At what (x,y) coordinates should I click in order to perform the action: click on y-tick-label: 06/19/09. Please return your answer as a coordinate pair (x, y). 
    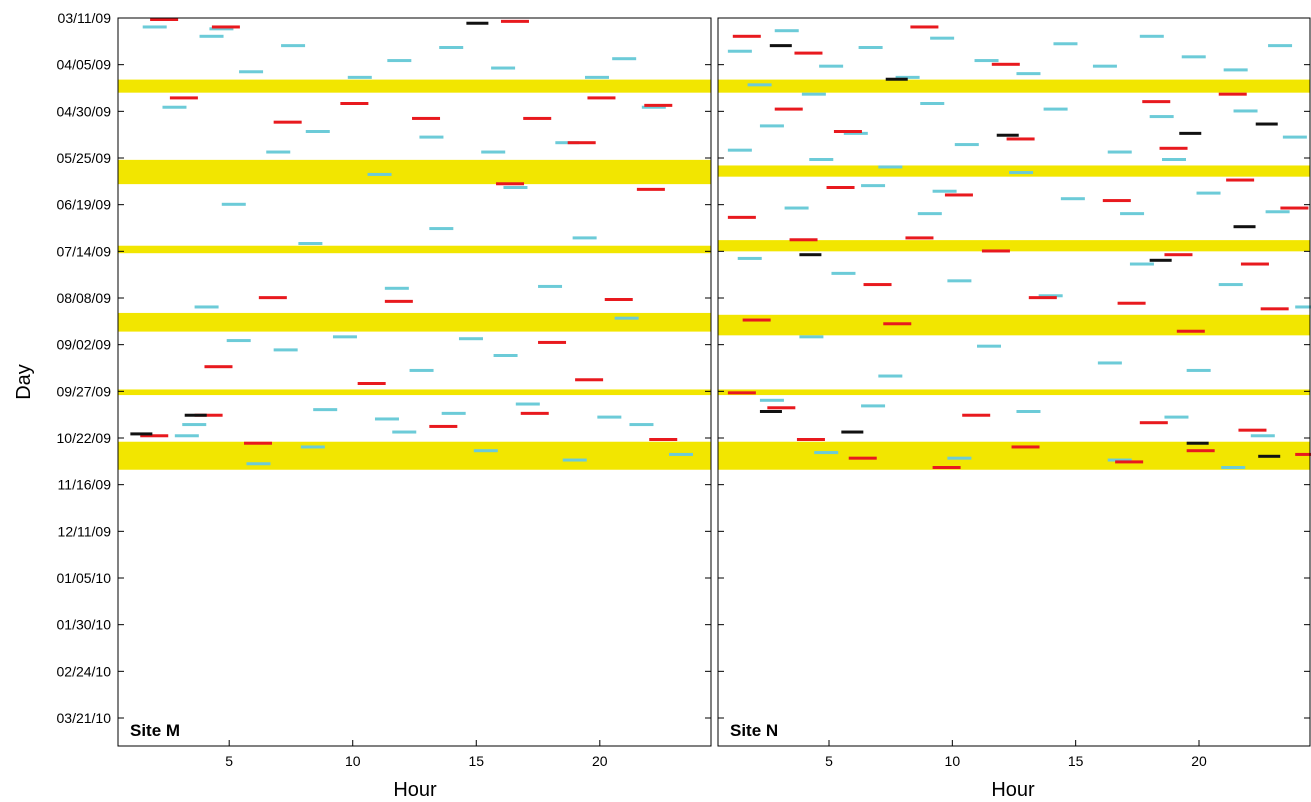
    Looking at the image, I should click on (84, 205).